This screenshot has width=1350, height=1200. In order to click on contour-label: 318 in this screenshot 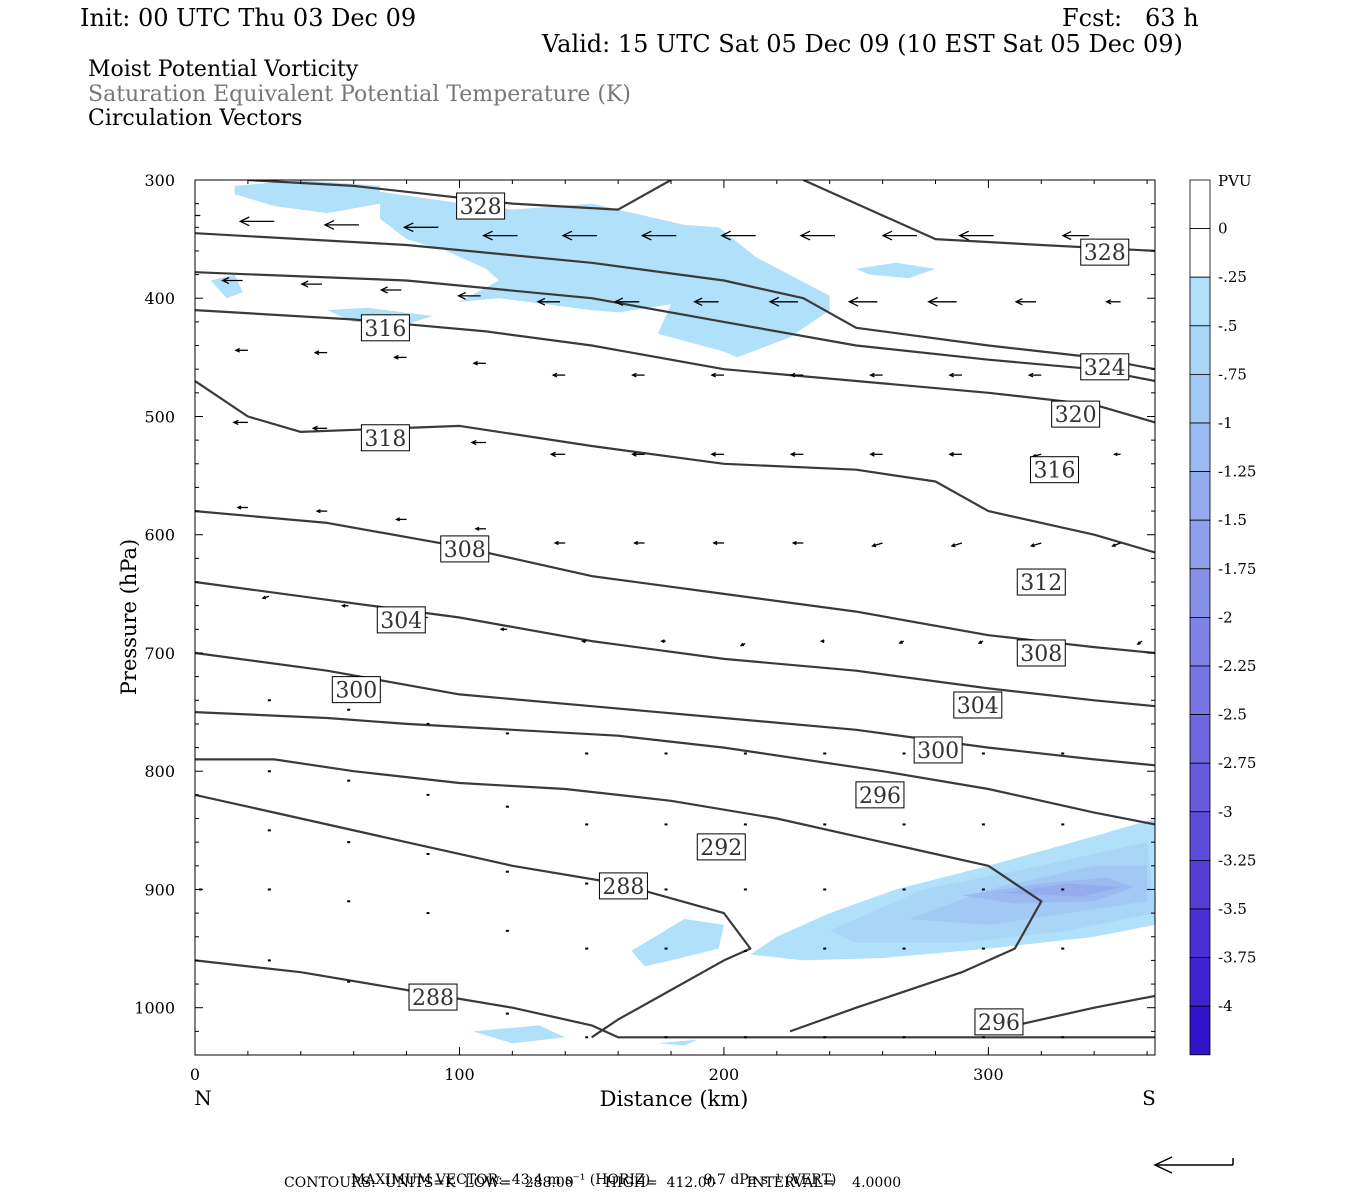, I will do `click(385, 438)`.